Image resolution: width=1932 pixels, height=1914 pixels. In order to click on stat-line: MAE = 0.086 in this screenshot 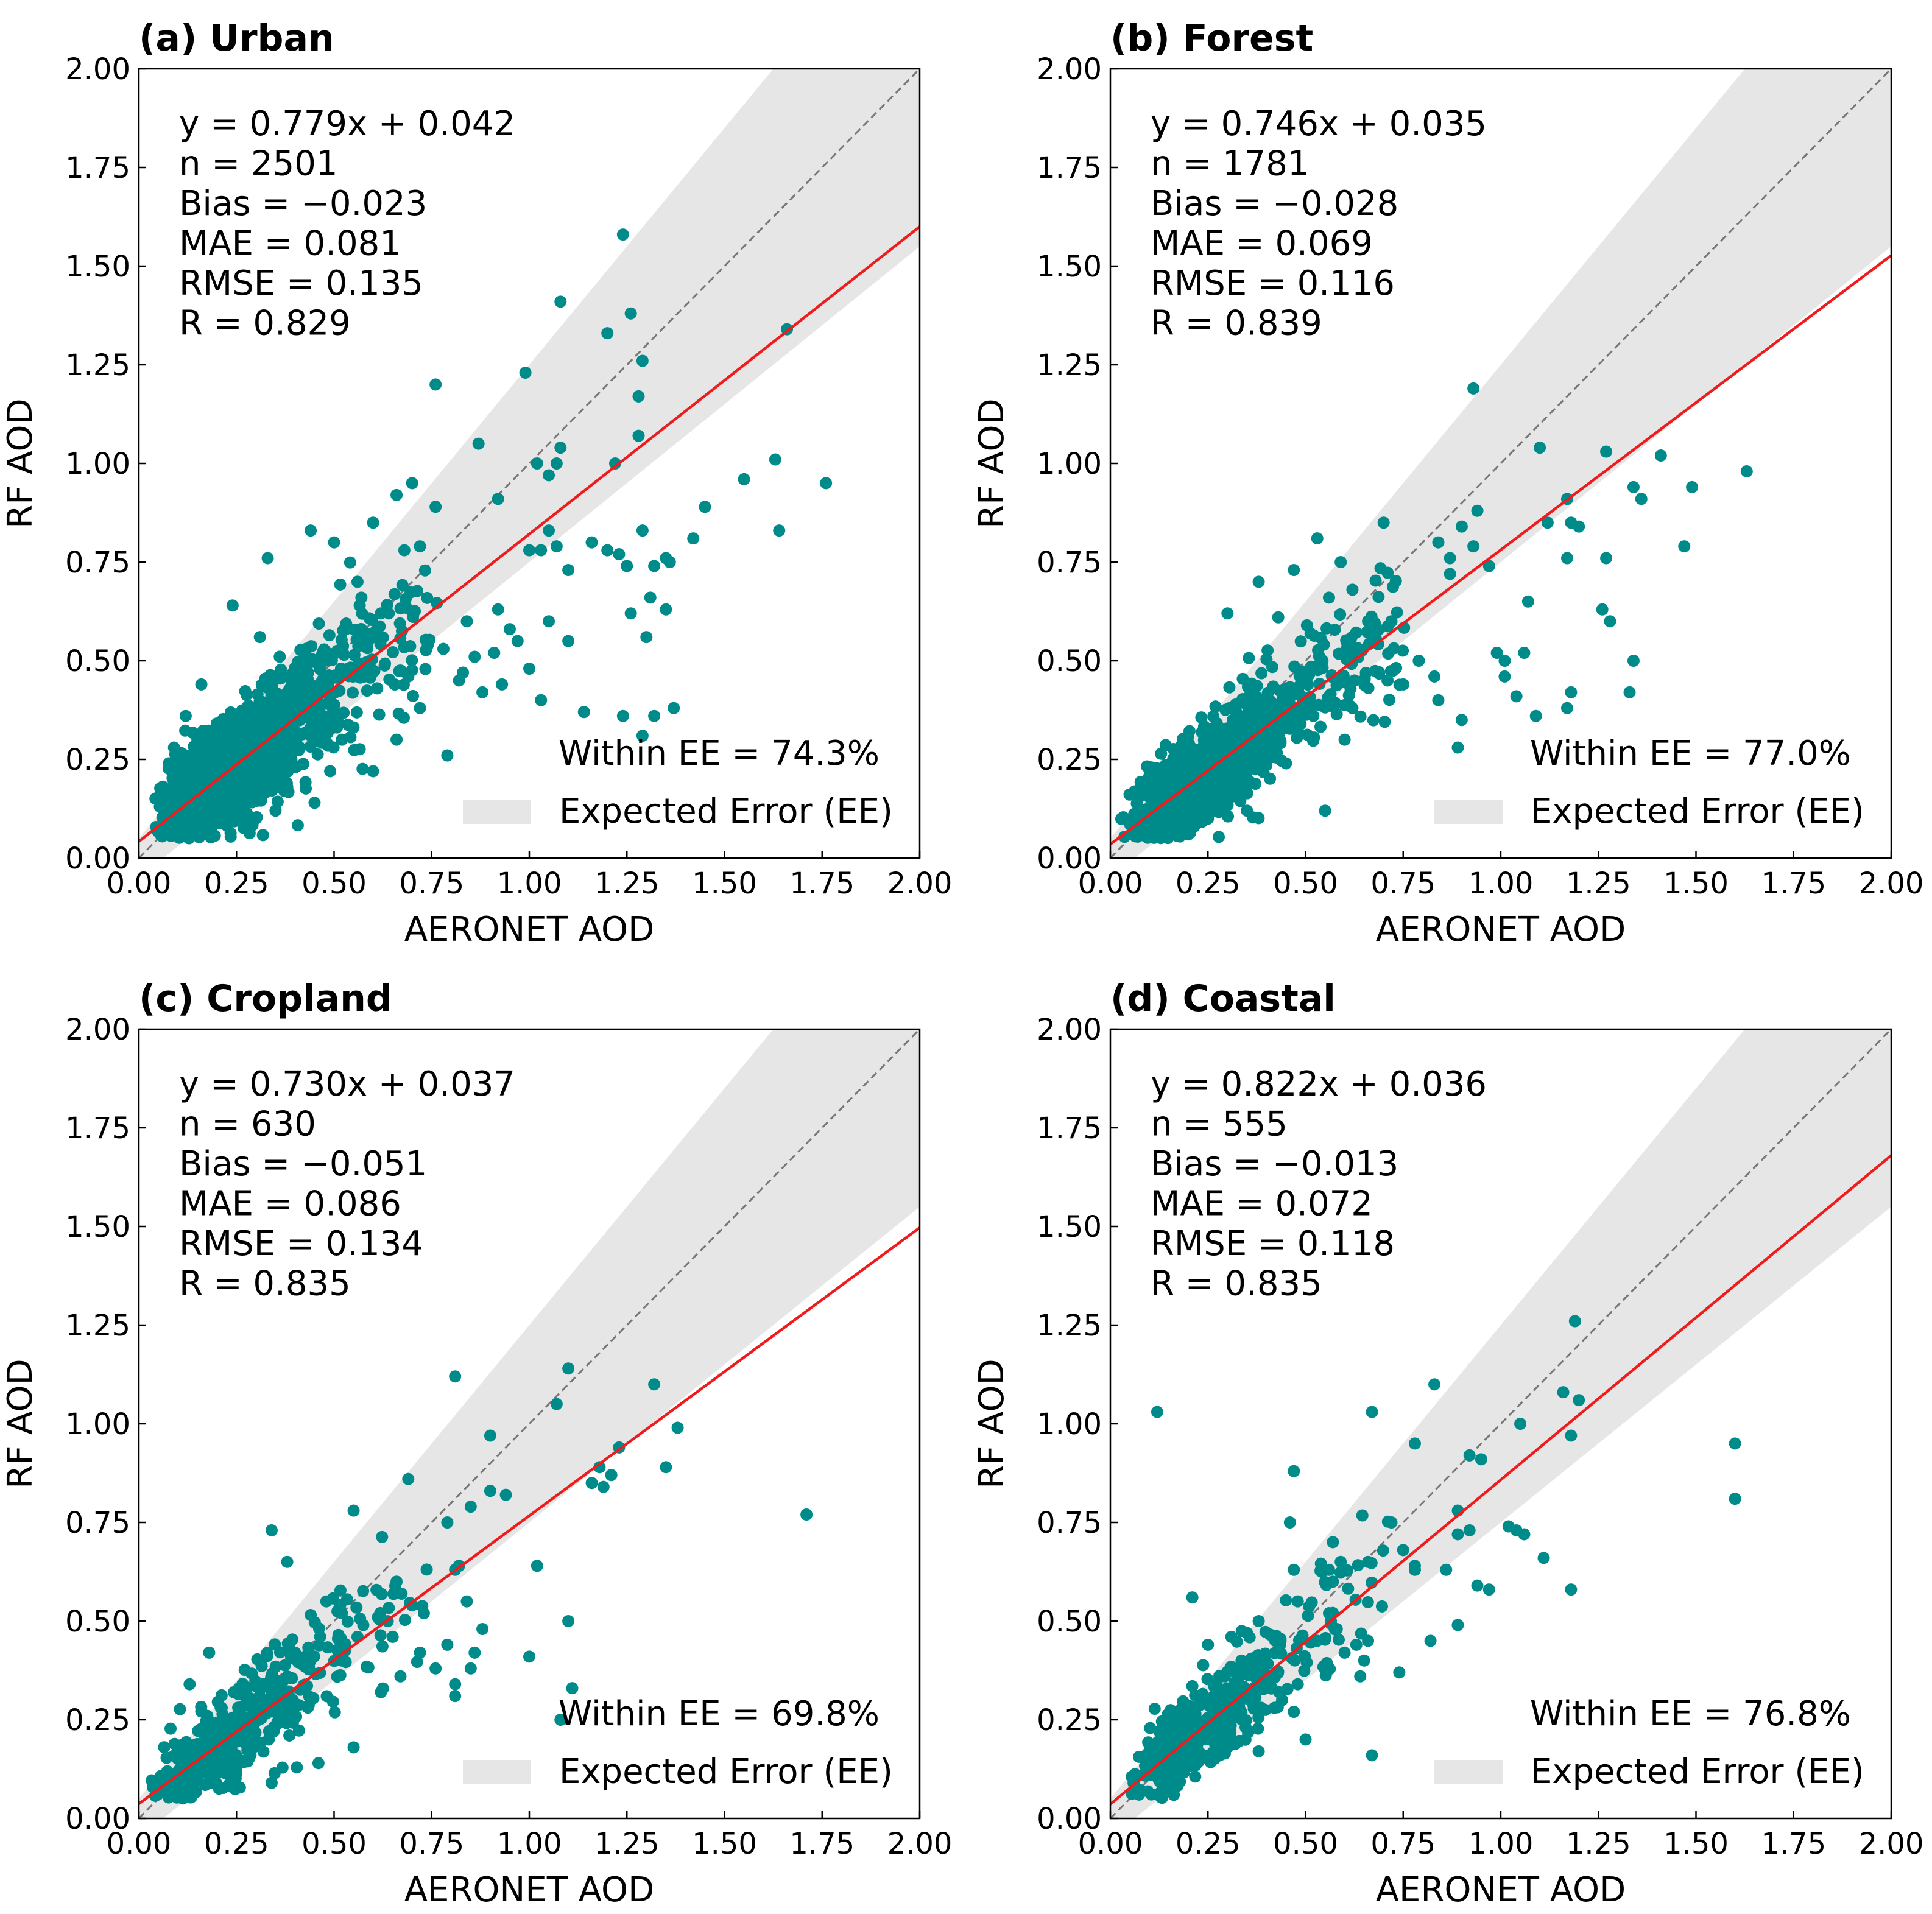, I will do `click(290, 1204)`.